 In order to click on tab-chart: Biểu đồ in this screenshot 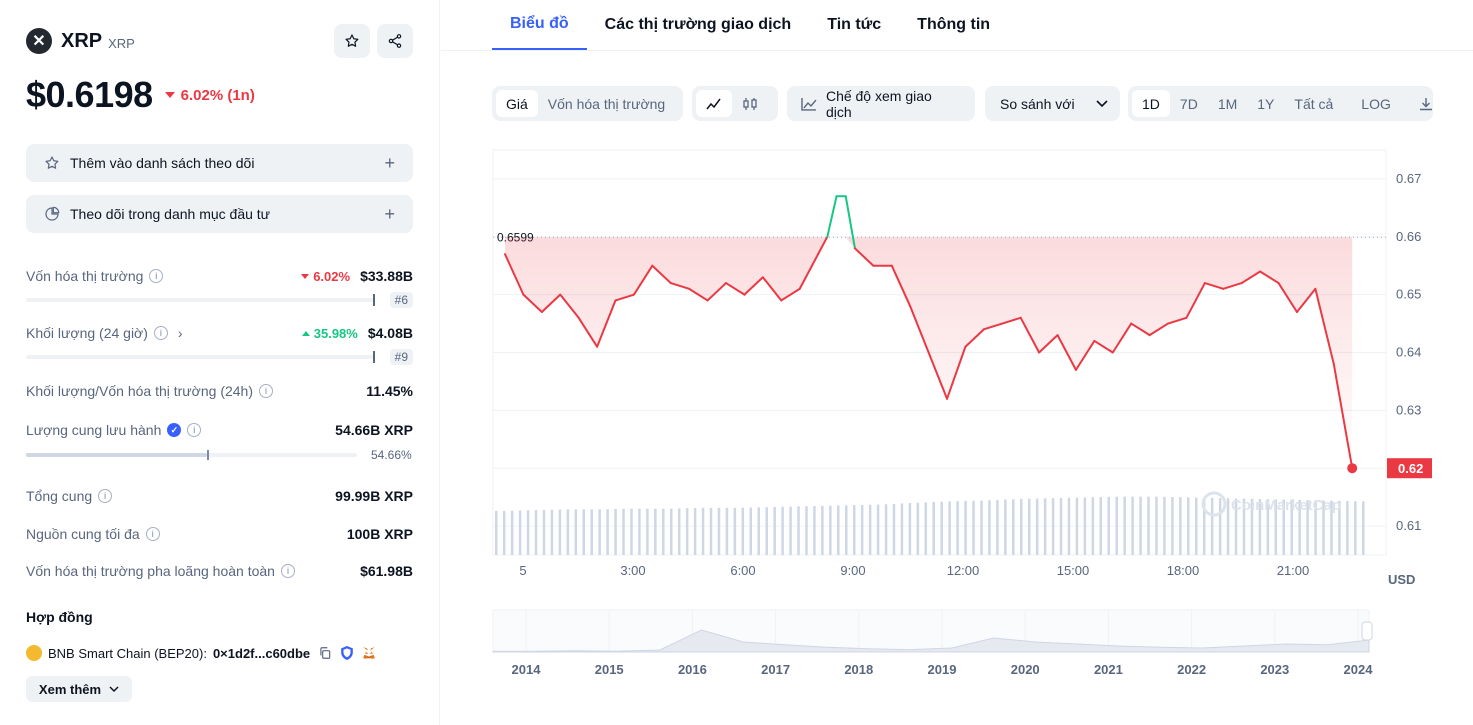, I will do `click(539, 25)`.